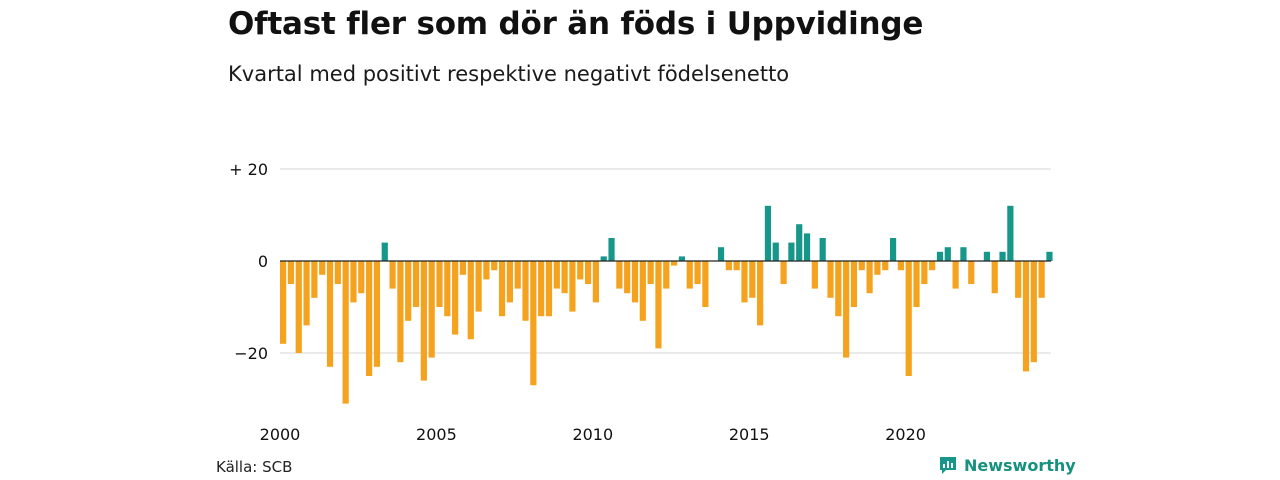 This screenshot has width=1280, height=480. Describe the element at coordinates (263, 261) in the screenshot. I see `y-tick-label: 0` at that location.